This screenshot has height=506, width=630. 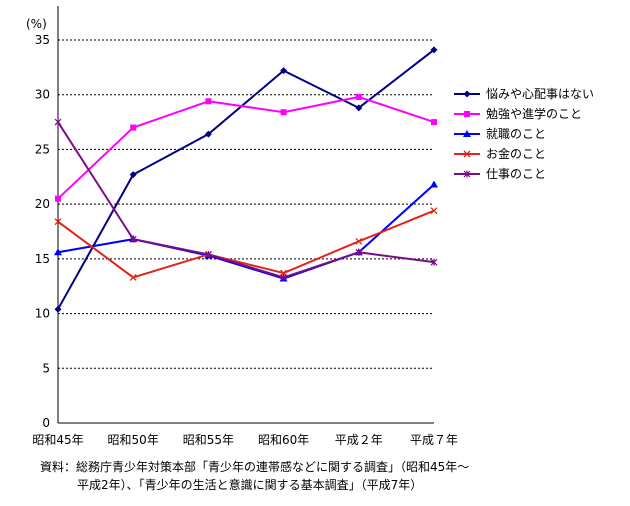 What do you see at coordinates (36, 24) in the screenshot?
I see `y-unit-label: (%)` at bounding box center [36, 24].